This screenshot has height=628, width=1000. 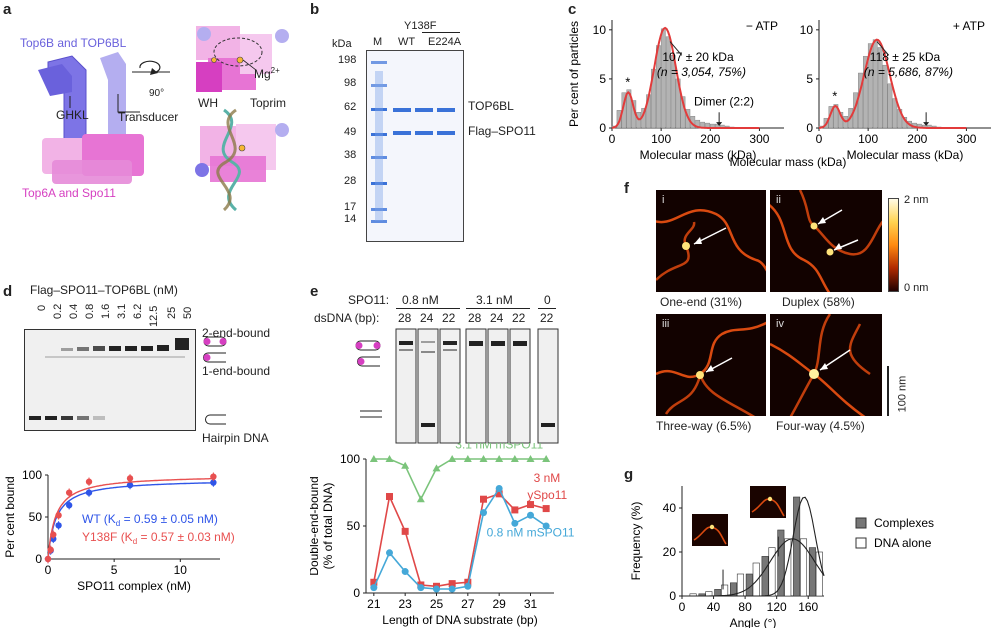 I want to click on spo11-band-y138f, so click(x=424, y=133).